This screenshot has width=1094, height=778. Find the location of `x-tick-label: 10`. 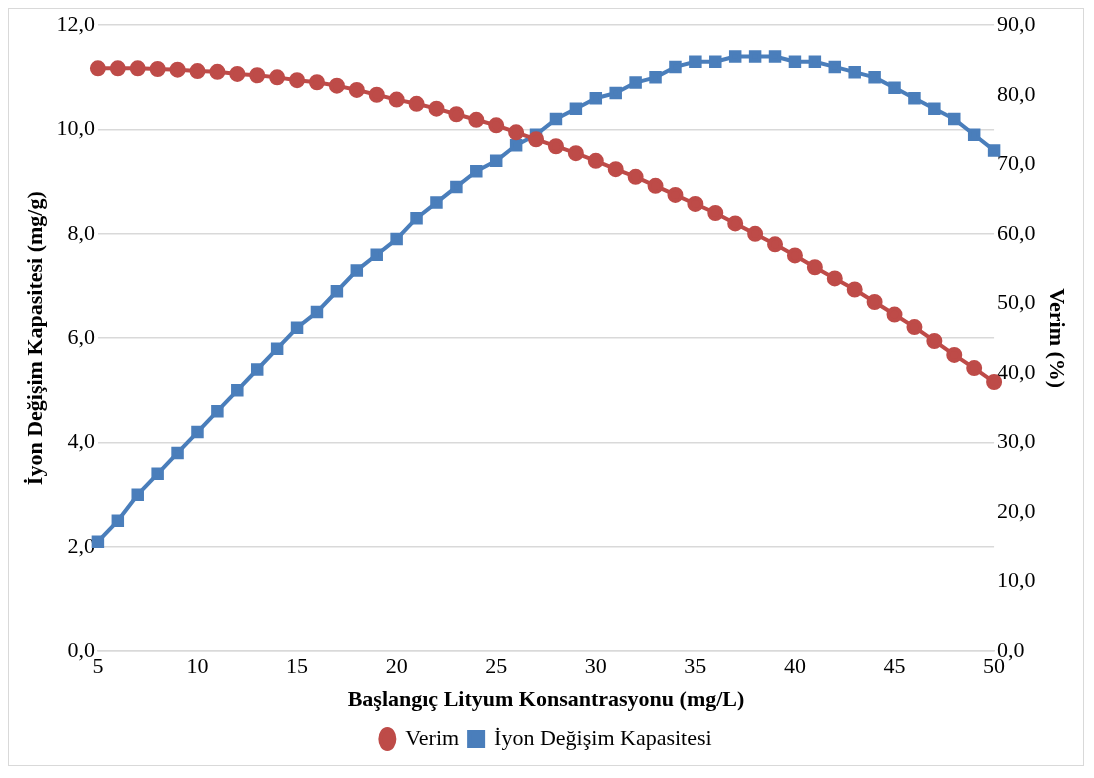

x-tick-label: 10 is located at coordinates (197, 666).